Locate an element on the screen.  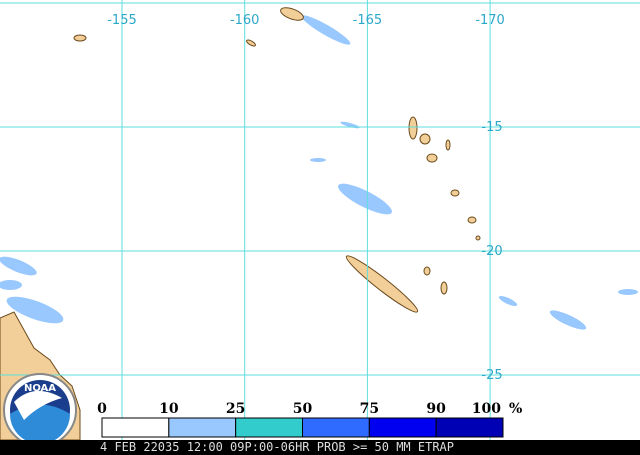
legend-label: 0 is located at coordinates (102, 409).